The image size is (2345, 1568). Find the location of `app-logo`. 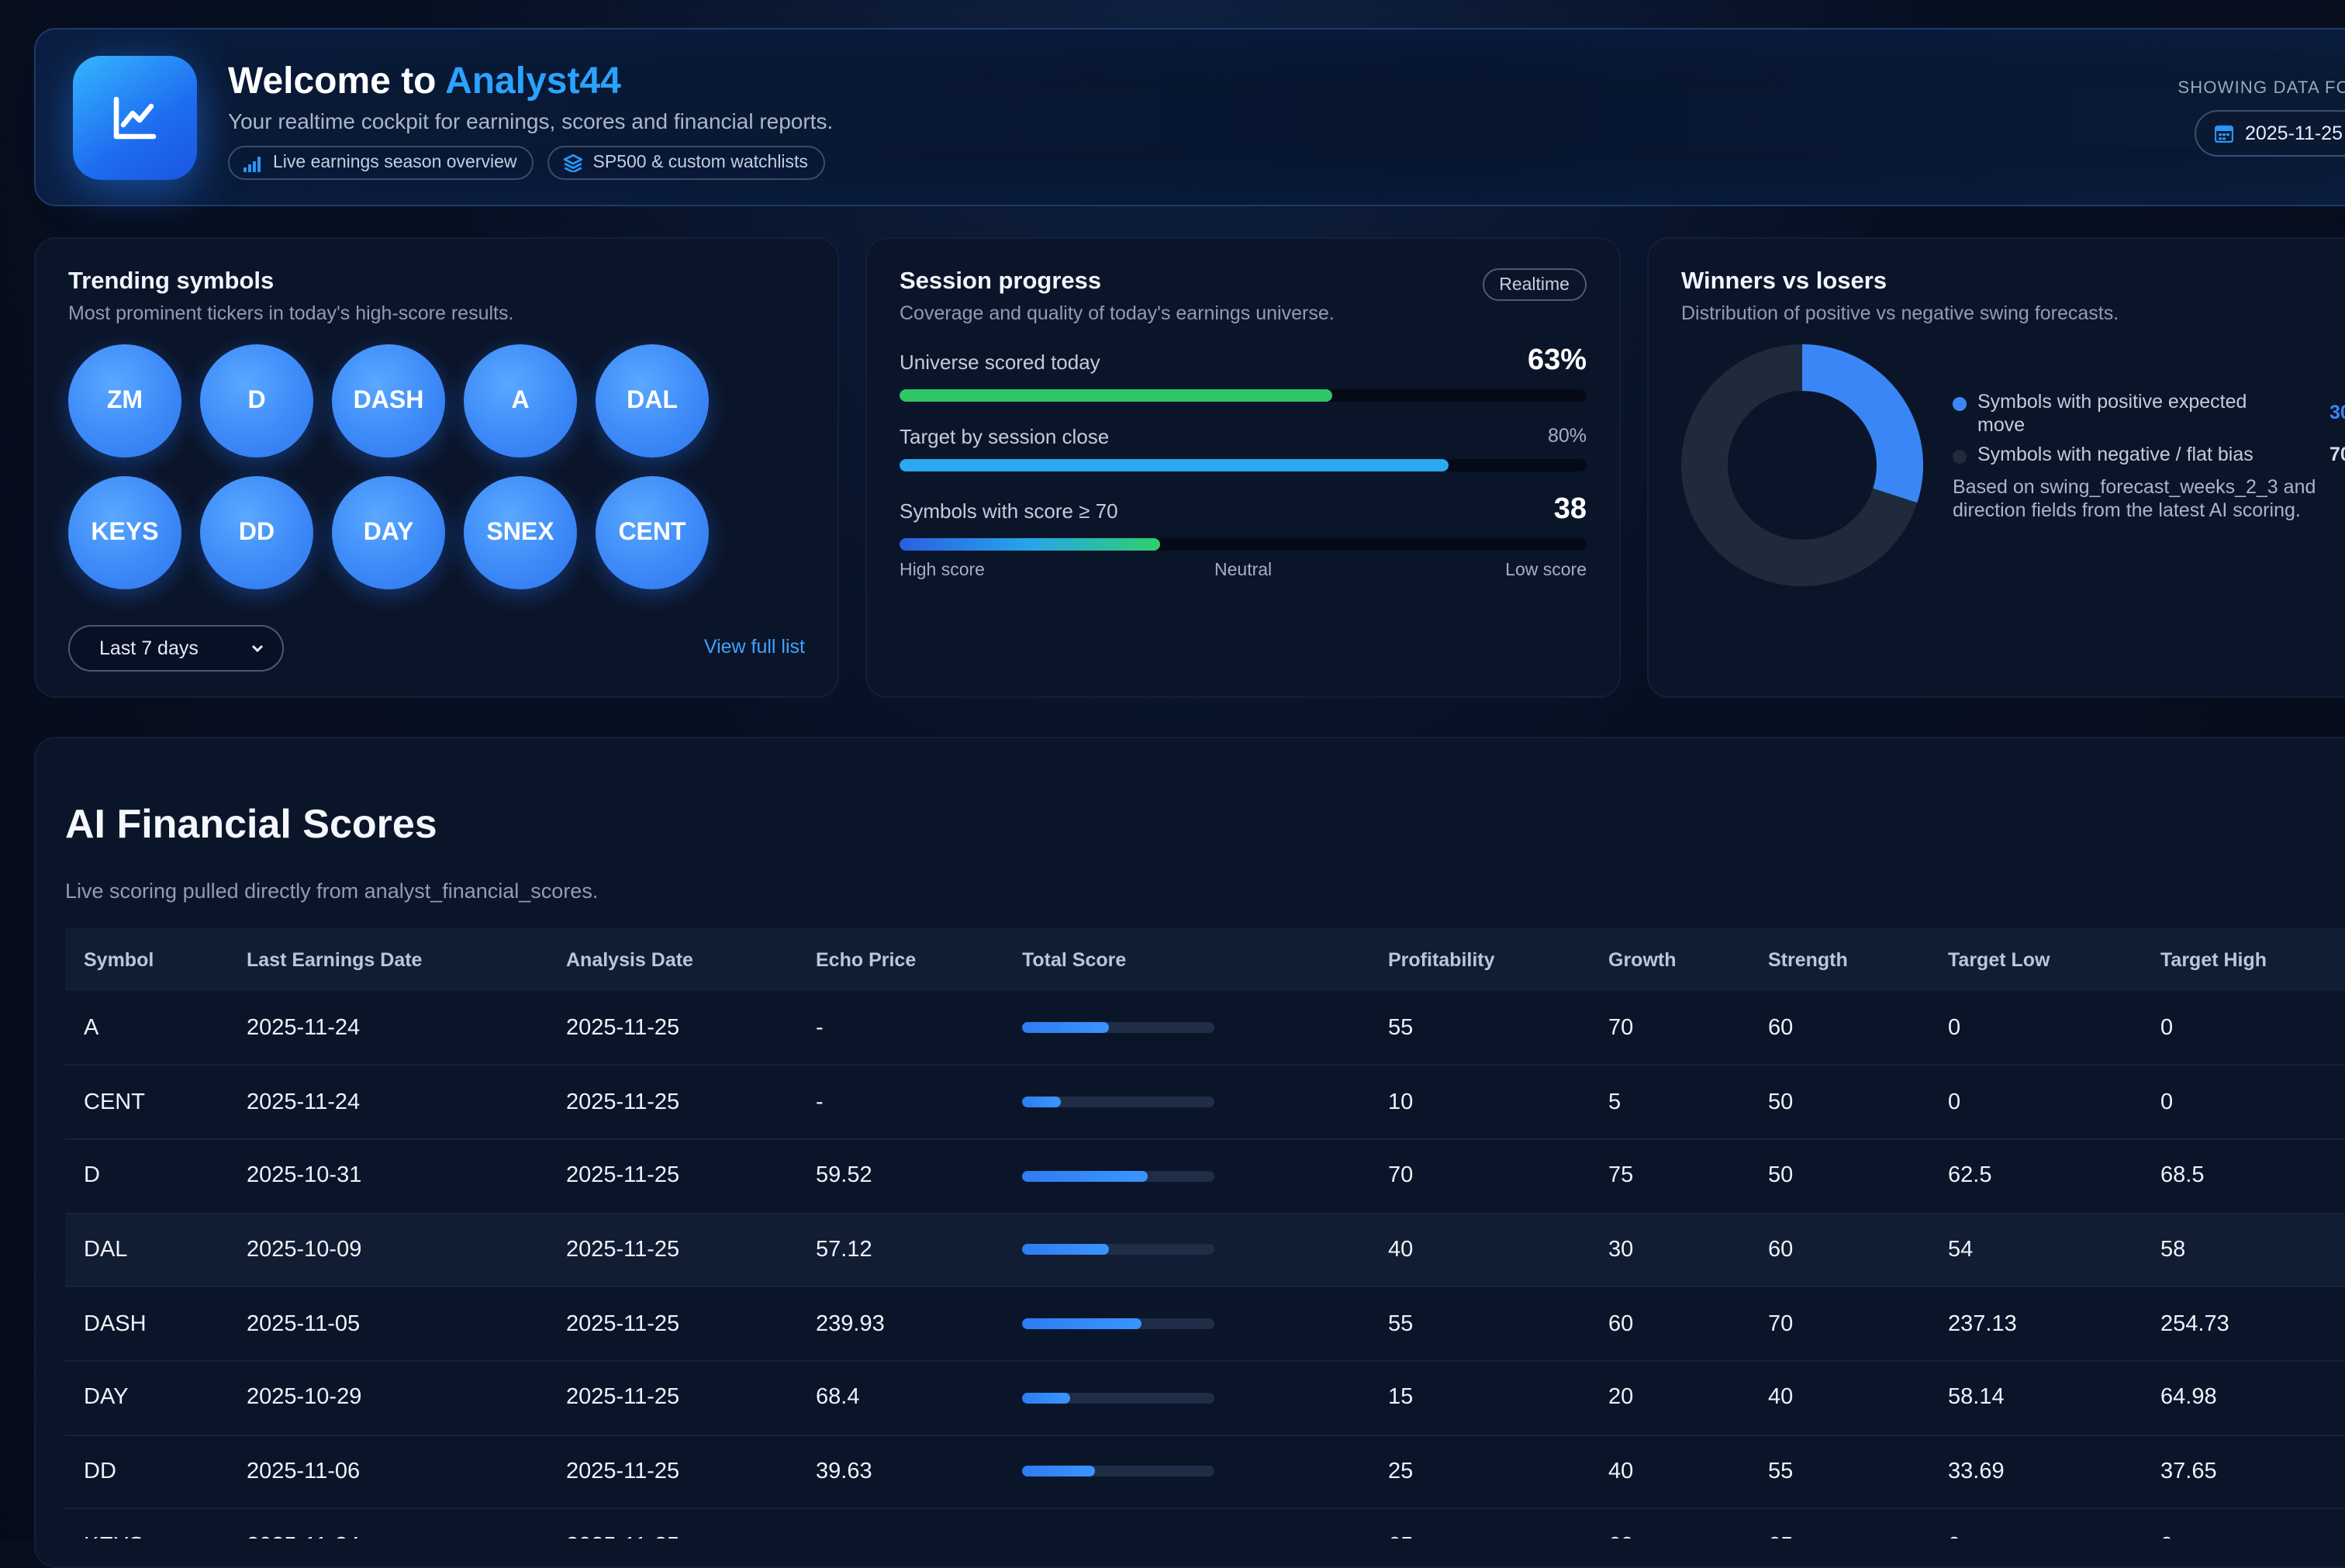

app-logo is located at coordinates (135, 118).